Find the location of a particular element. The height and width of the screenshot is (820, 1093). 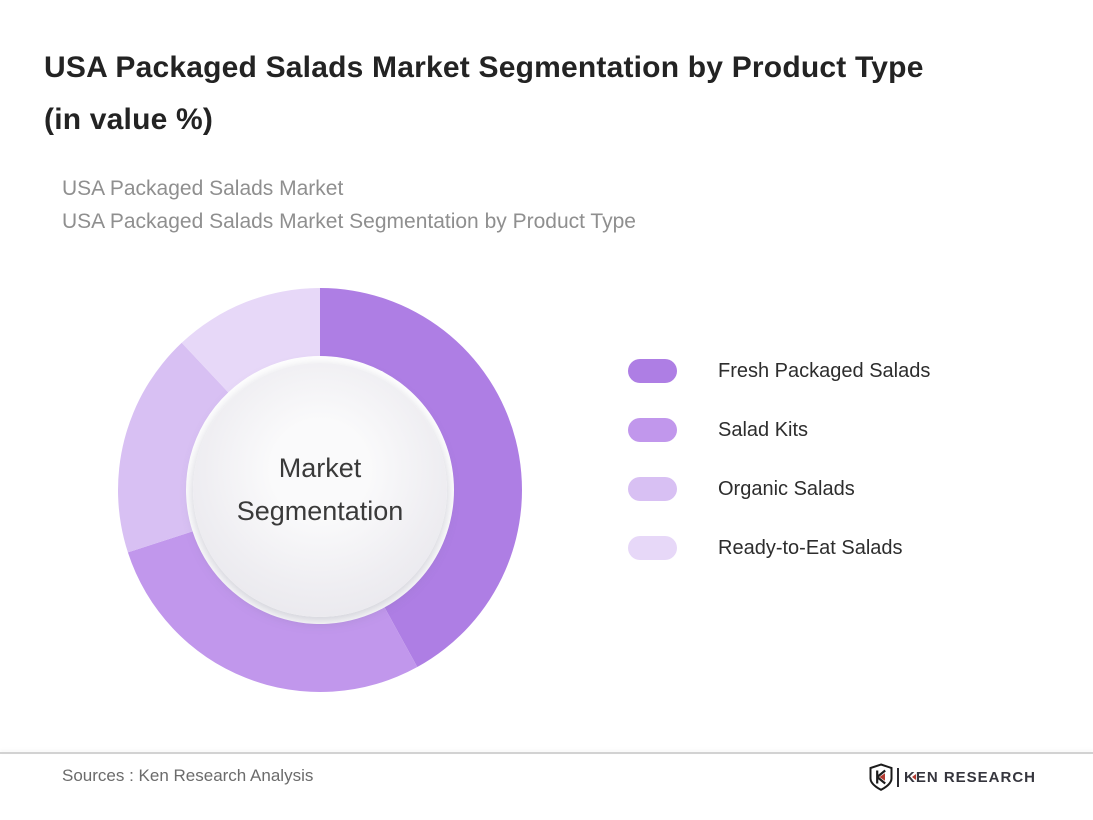

donut-center-label-line-2: Segmentation is located at coordinates (320, 511).